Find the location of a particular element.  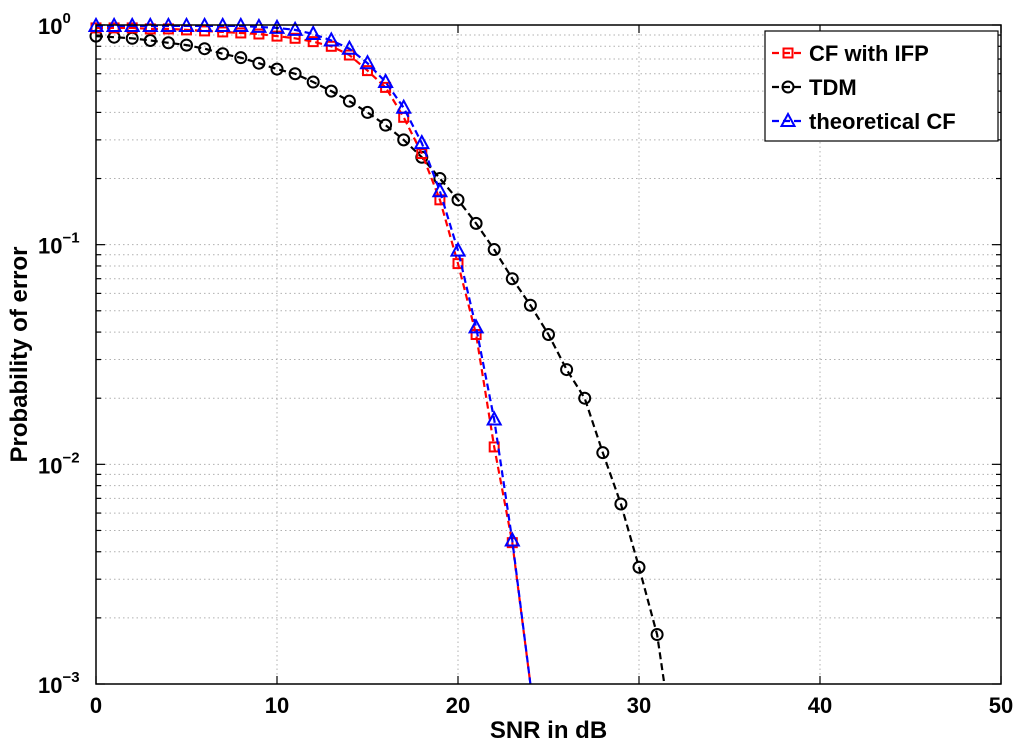

legend-label-cf-with-ifp: CF with IFP is located at coordinates (869, 53).